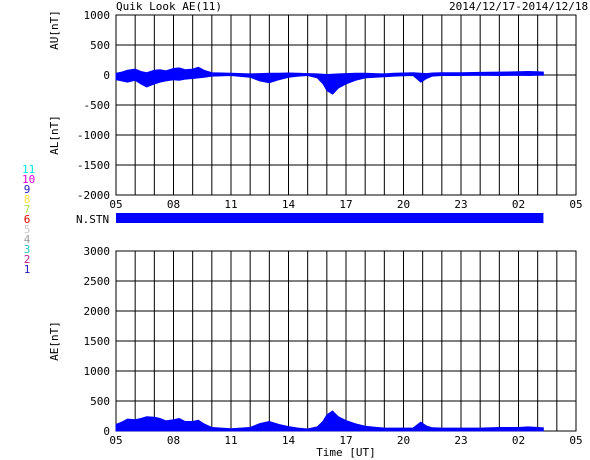  What do you see at coordinates (519, 6) in the screenshot?
I see `date-range: 2014/12/17-2014/12/18` at bounding box center [519, 6].